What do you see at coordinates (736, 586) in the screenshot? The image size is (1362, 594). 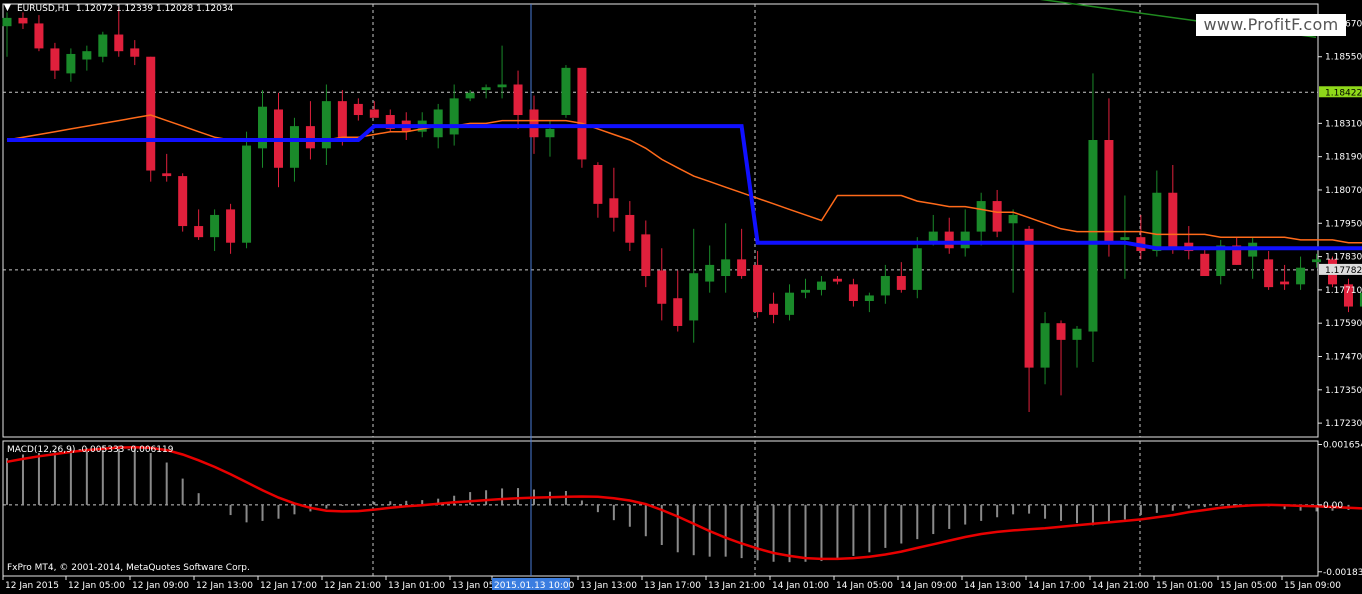 I see `x-tick-label: 13 Jan 21:00` at bounding box center [736, 586].